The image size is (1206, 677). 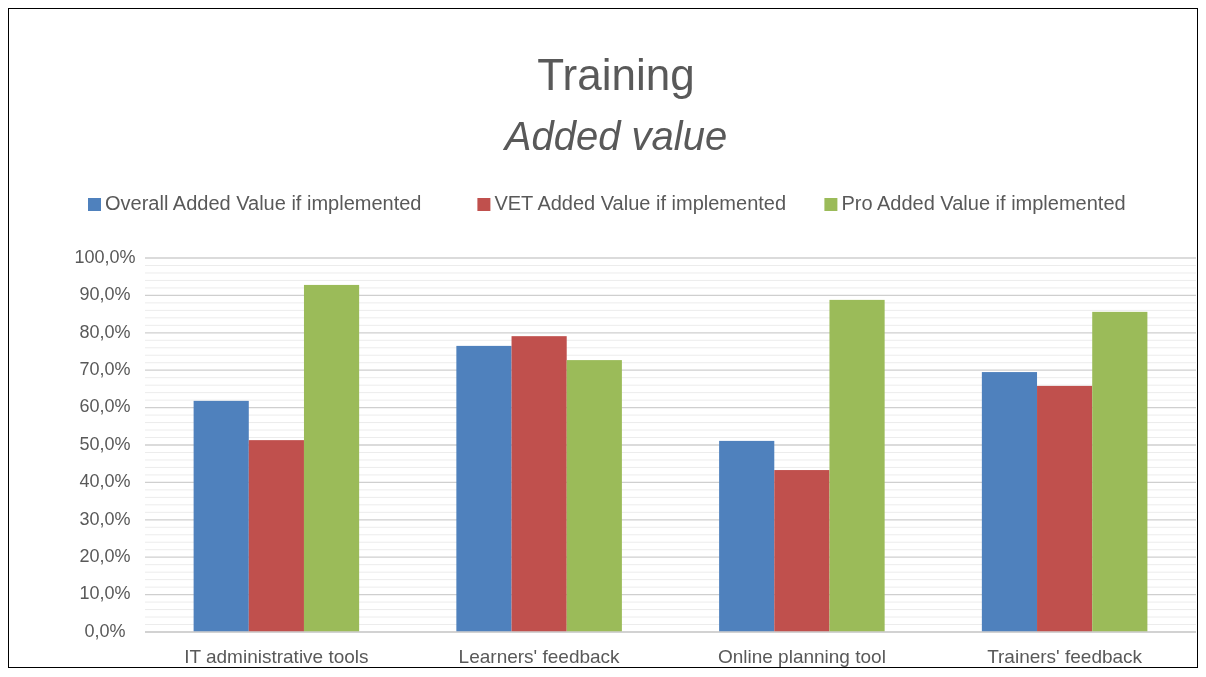 What do you see at coordinates (105, 443) in the screenshot?
I see `y-tick-label: 50,0%` at bounding box center [105, 443].